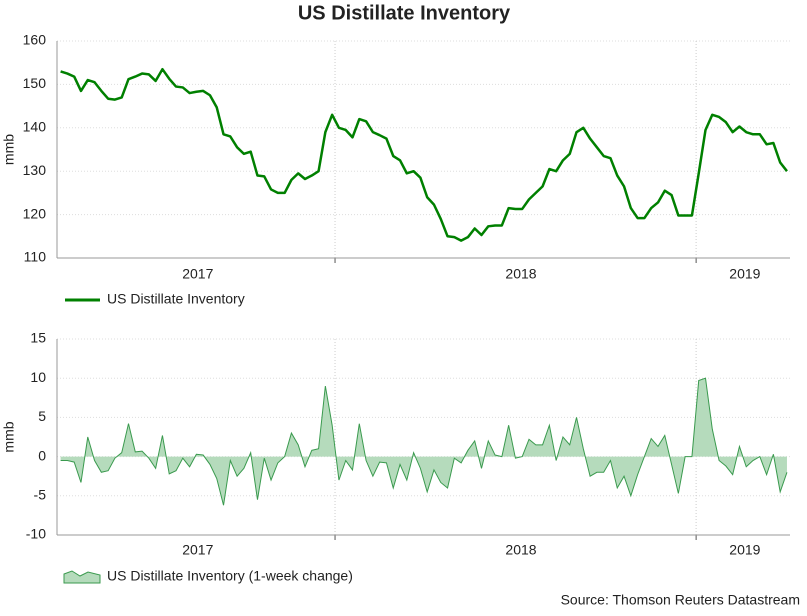 The width and height of the screenshot is (807, 616). Describe the element at coordinates (42, 416) in the screenshot. I see `y-tick-label: 5` at that location.